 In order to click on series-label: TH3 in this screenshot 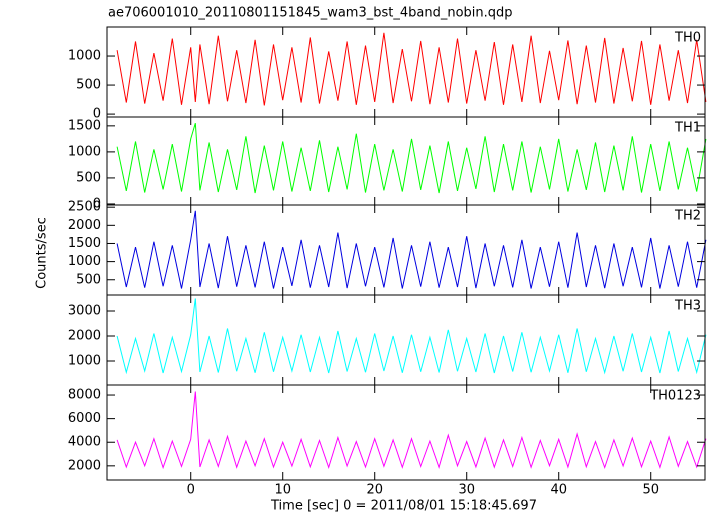, I will do `click(687, 306)`.